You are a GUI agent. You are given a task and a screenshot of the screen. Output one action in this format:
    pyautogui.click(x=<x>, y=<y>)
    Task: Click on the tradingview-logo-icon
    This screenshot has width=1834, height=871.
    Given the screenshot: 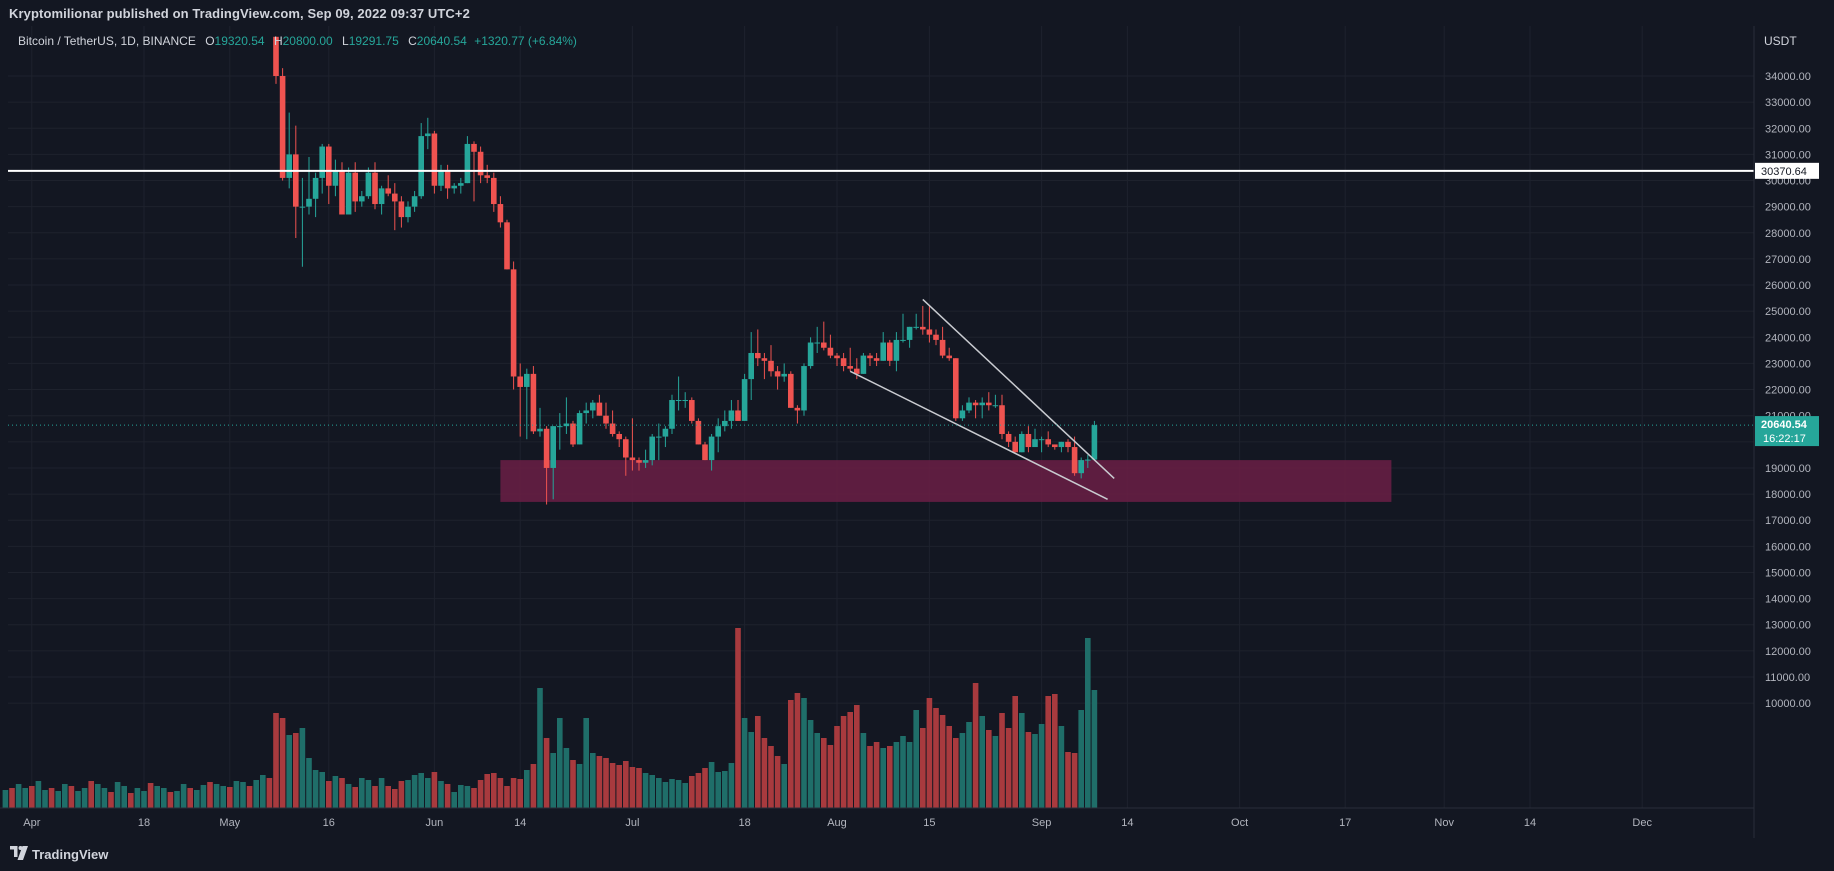 What is the action you would take?
    pyautogui.click(x=19, y=853)
    